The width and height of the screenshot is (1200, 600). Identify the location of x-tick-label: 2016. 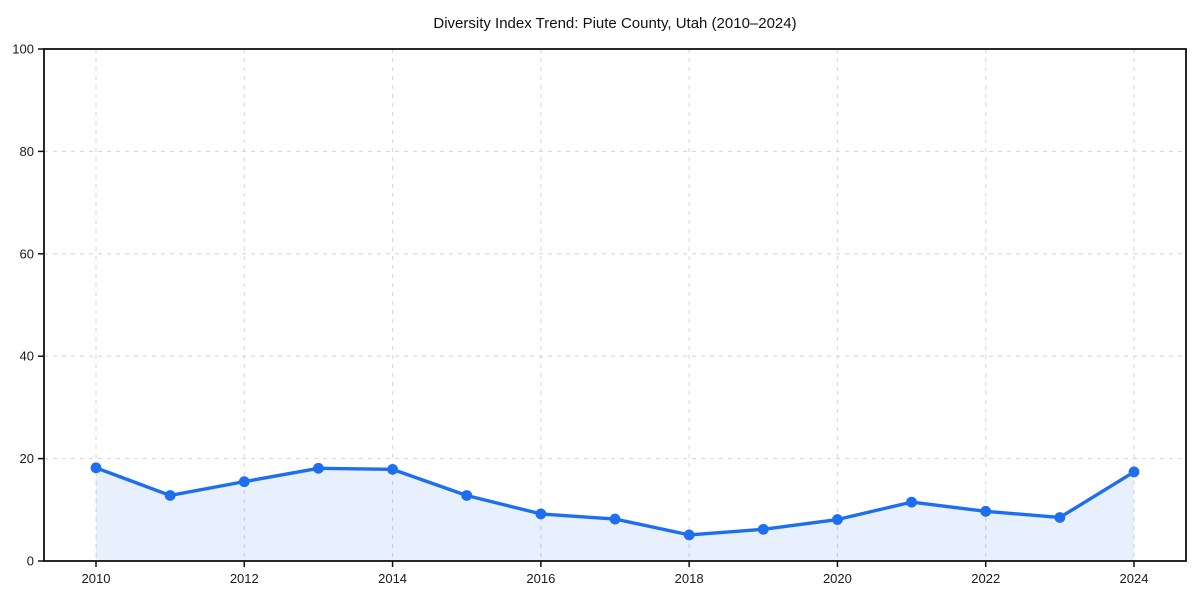
(540, 578).